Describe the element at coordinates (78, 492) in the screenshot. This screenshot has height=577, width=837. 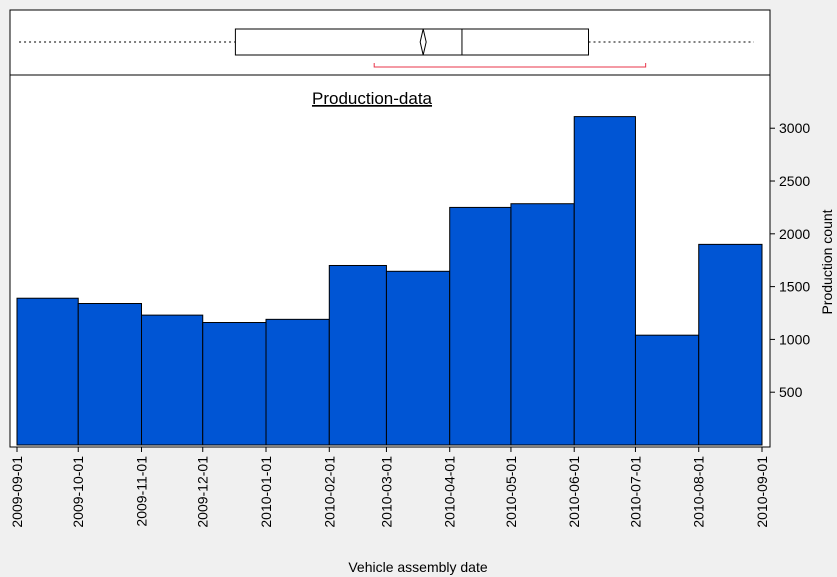
I see `x-tick-label: 2009-10-01` at that location.